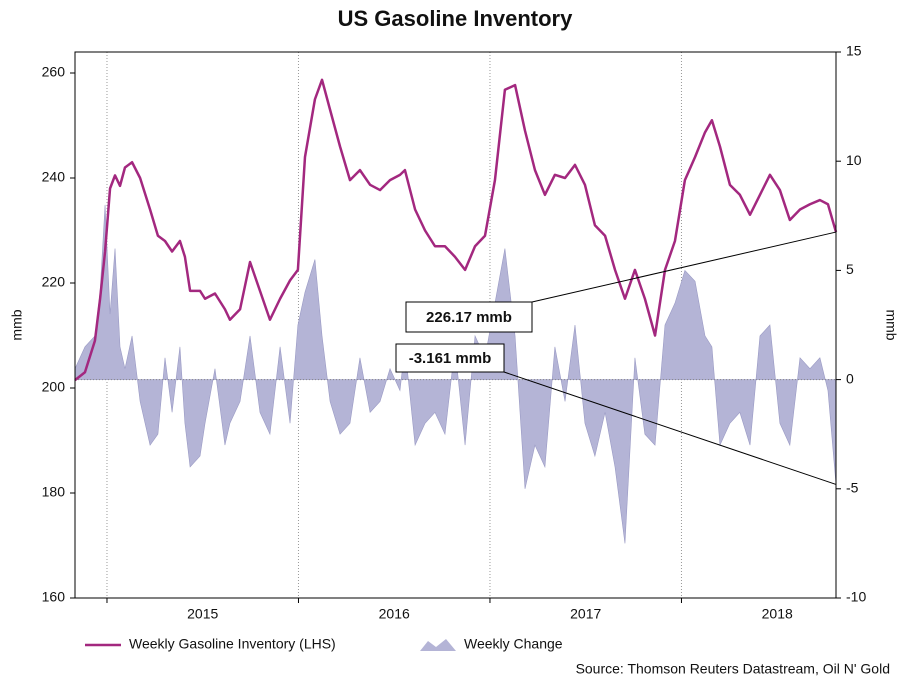  Describe the element at coordinates (438, 645) in the screenshot. I see `legend-swatch` at that location.